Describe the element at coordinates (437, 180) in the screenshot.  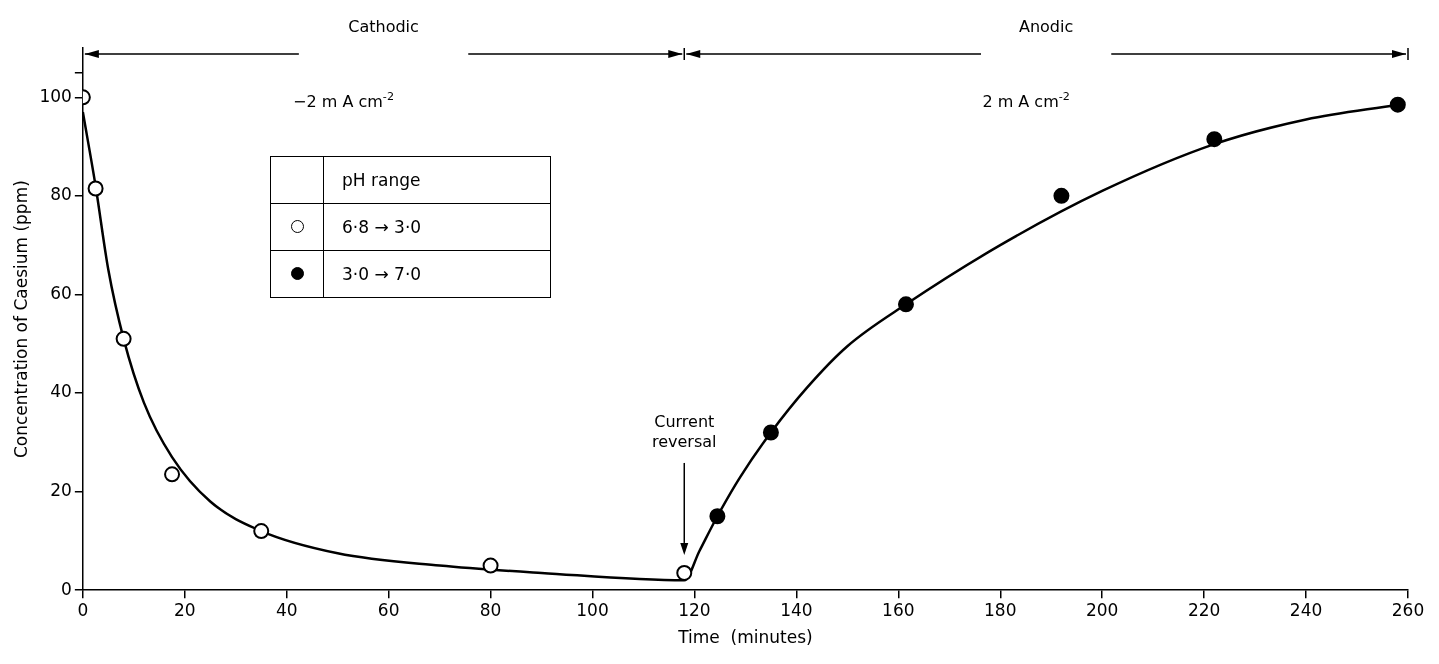
I see `legend-title: pH range` at that location.